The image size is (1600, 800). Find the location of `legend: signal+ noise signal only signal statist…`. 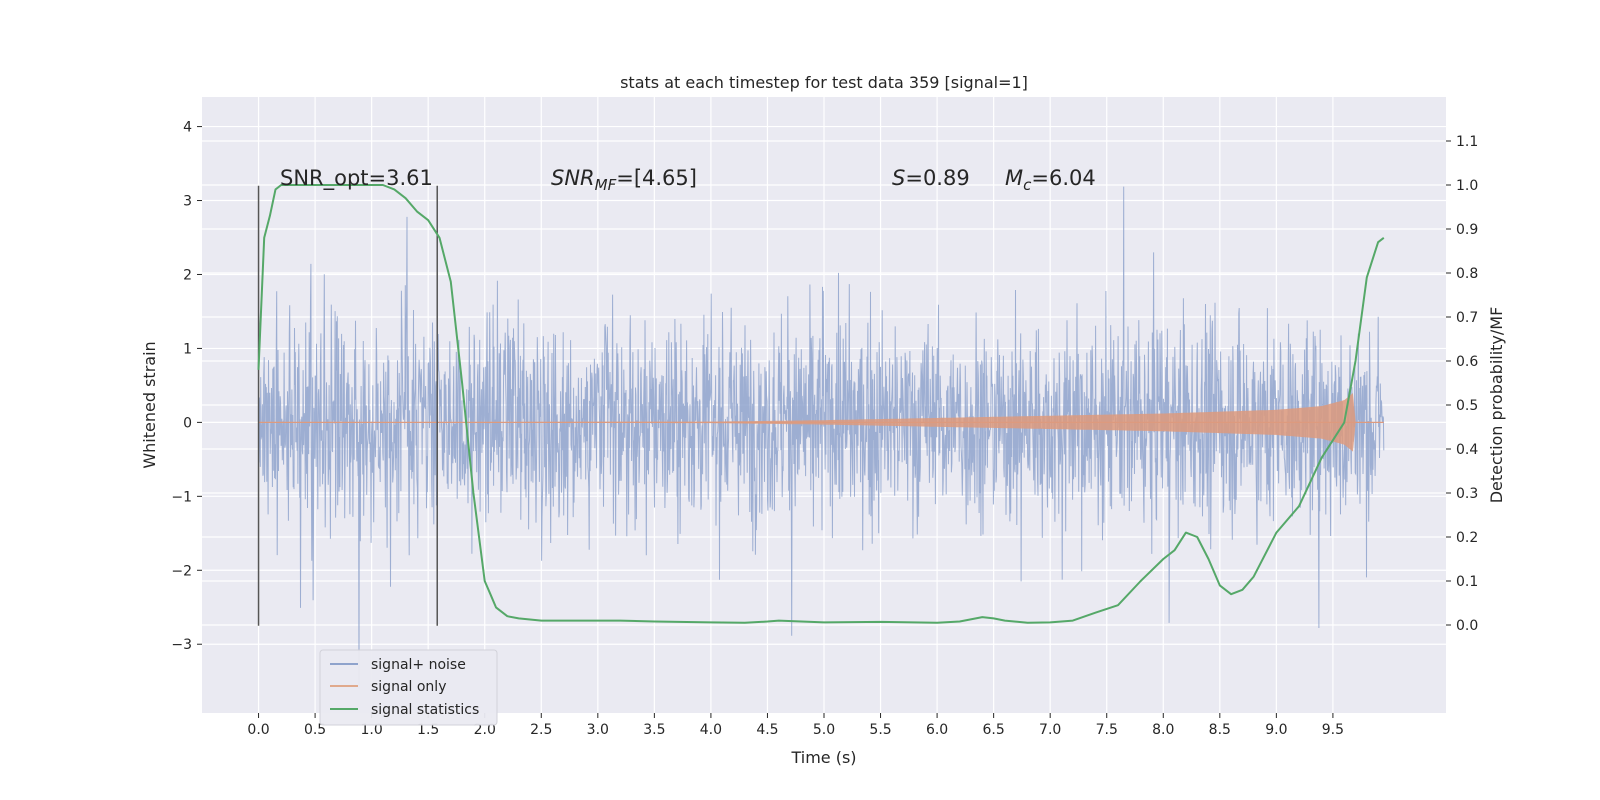

legend: signal+ noise signal only signal statist… is located at coordinates (408, 687).